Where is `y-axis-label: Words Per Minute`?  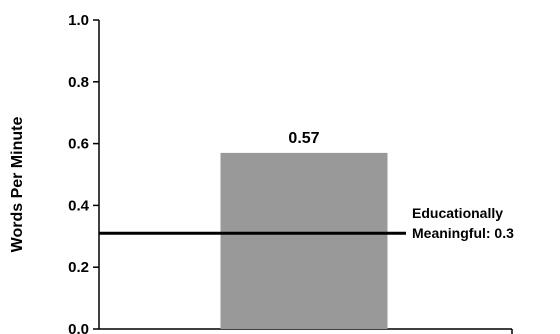
y-axis-label: Words Per Minute is located at coordinates (17, 185).